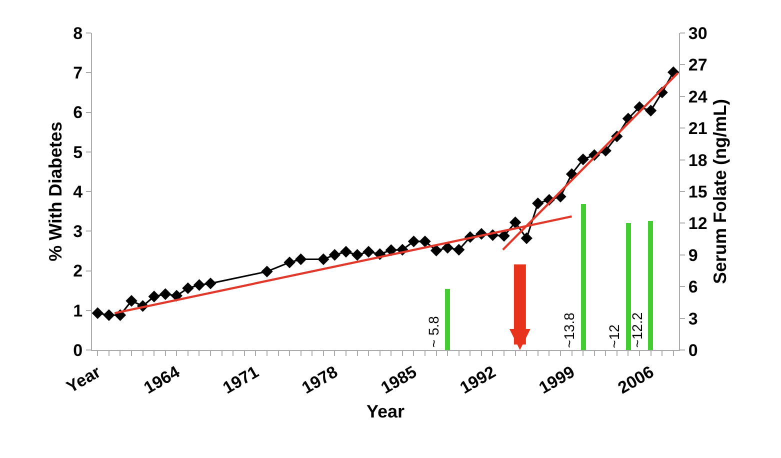  I want to click on y2-tick-label: 9, so click(693, 255).